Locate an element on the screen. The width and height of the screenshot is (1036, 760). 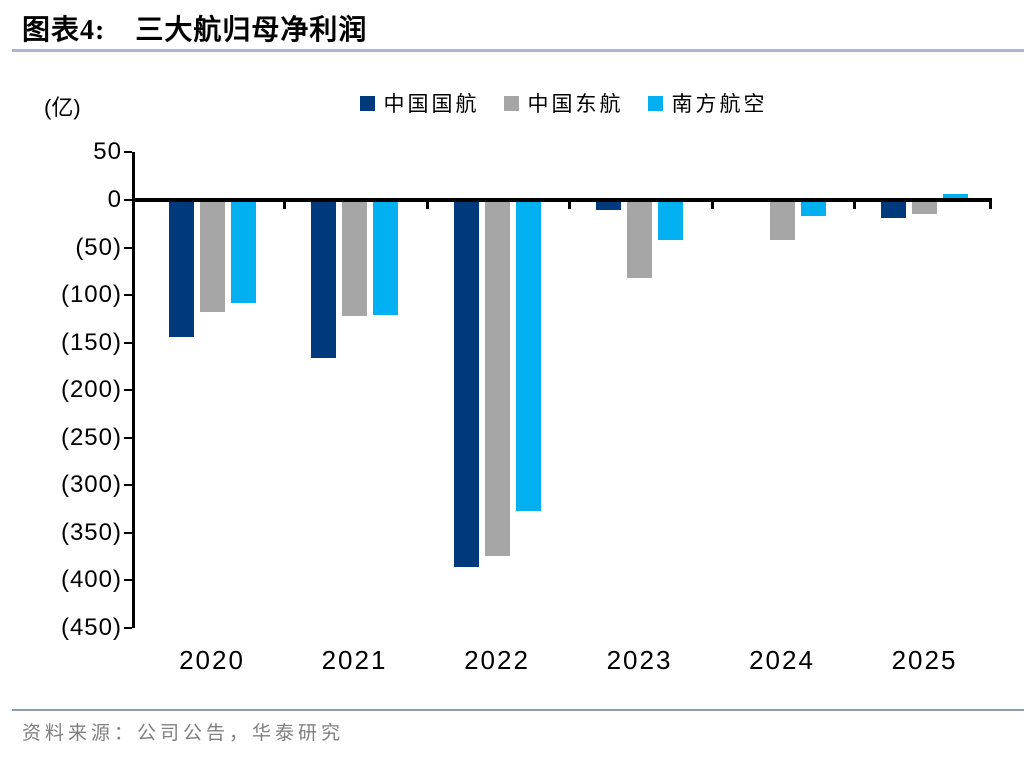
bar-中国国航-2022 is located at coordinates (466, 384).